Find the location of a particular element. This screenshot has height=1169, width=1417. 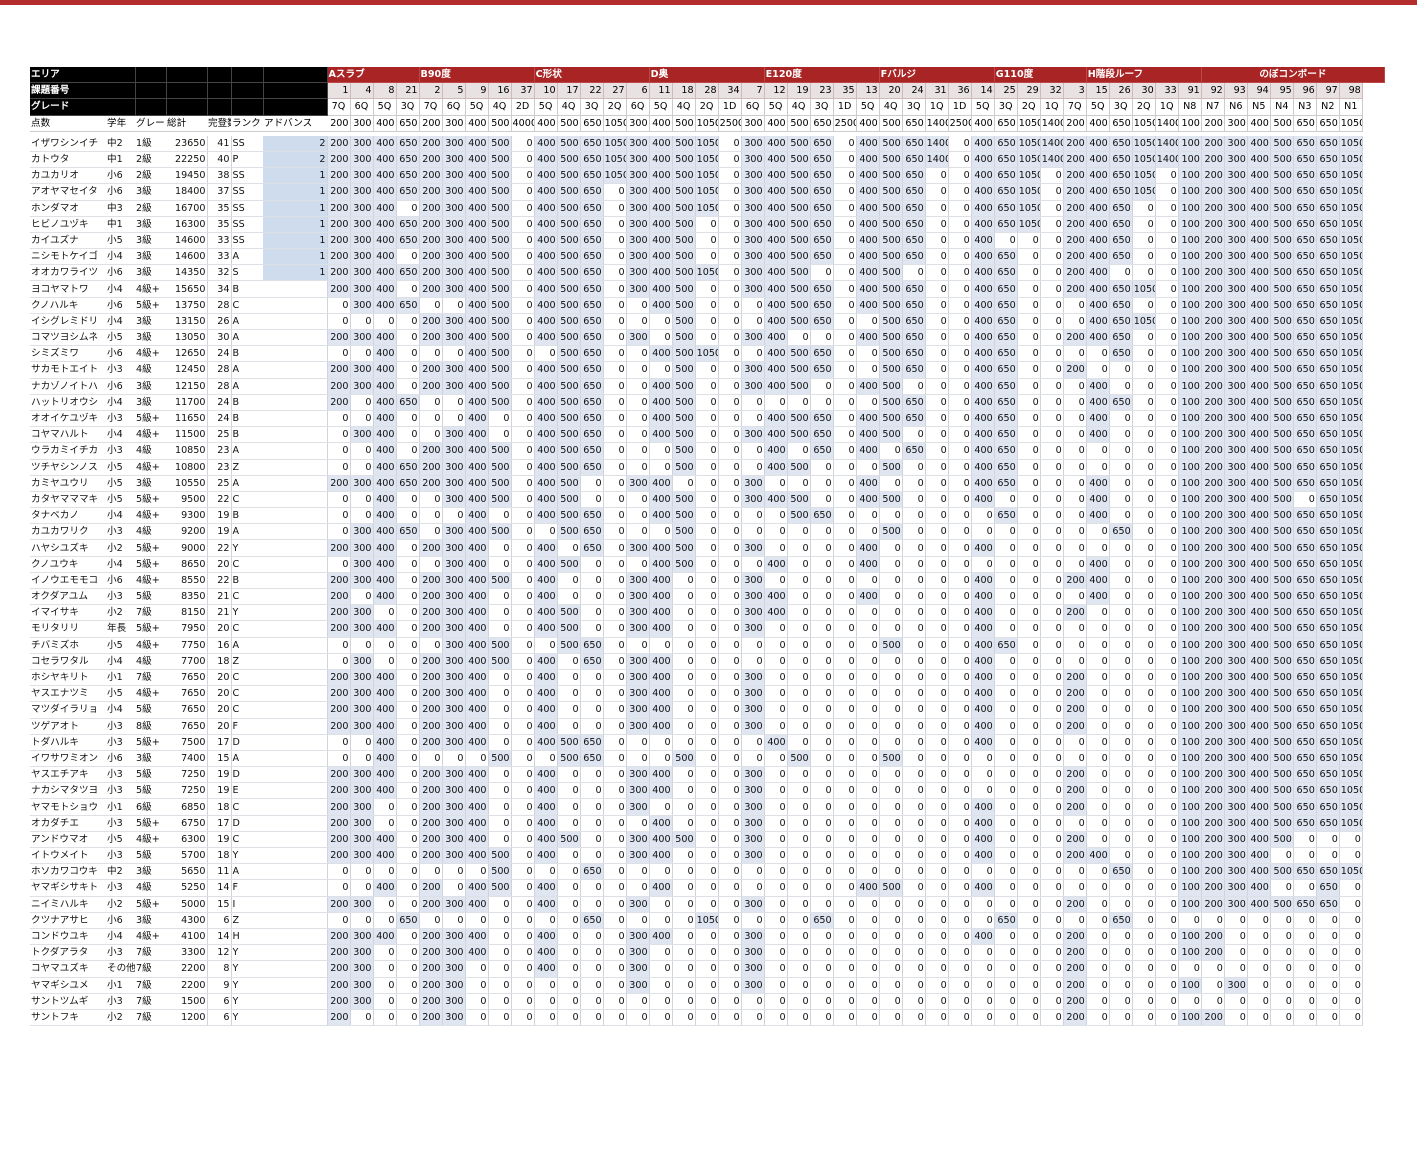

climber-grade: 7級 is located at coordinates (150, 678).